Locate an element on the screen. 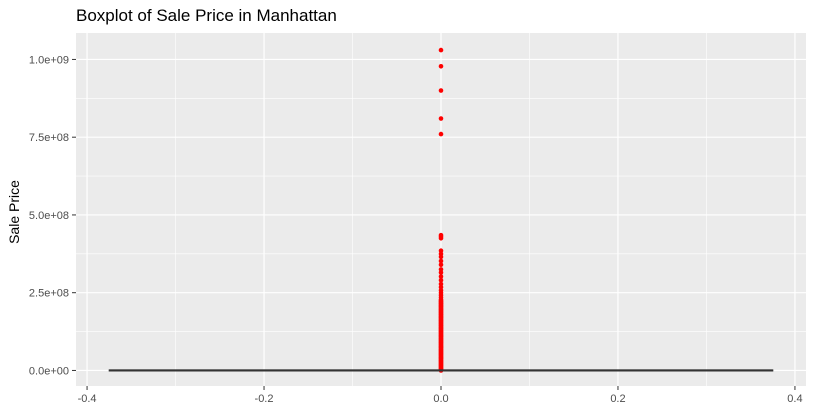 The image size is (813, 420). x-tick-label: 0.0 is located at coordinates (440, 399).